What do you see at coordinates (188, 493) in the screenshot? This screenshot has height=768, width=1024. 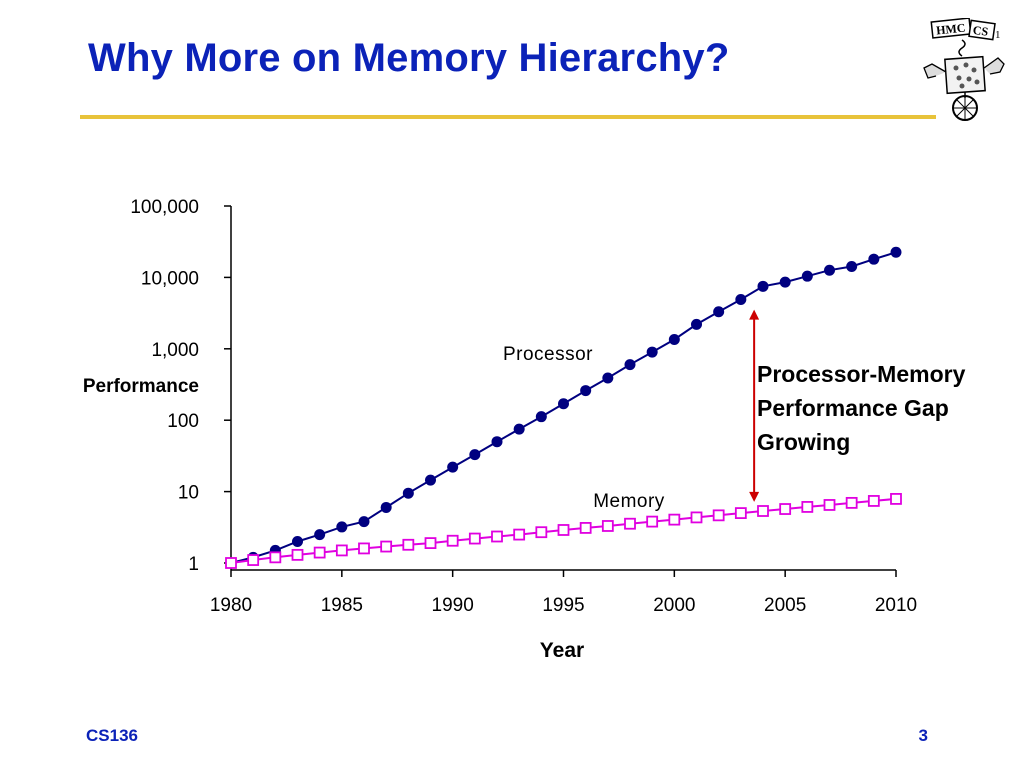 I see `y-tick-label: 10` at bounding box center [188, 493].